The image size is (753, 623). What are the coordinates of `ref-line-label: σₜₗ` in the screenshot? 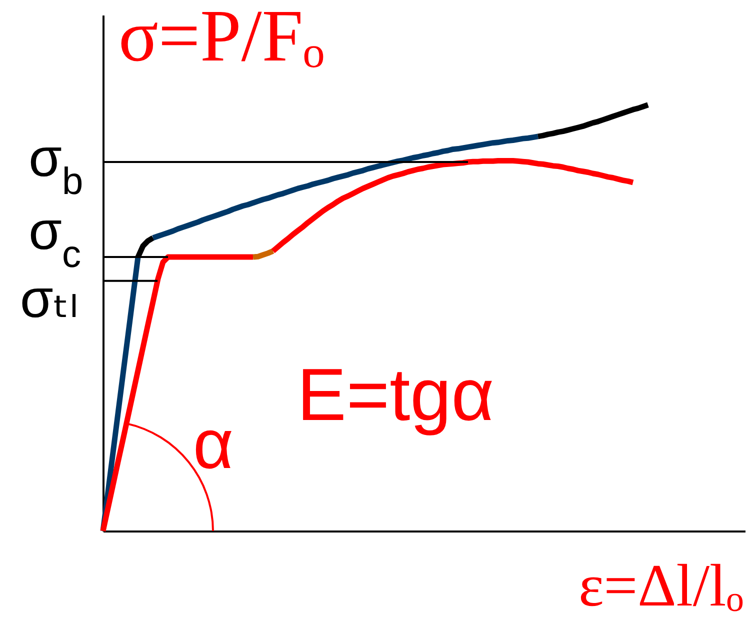 It's located at (49, 298).